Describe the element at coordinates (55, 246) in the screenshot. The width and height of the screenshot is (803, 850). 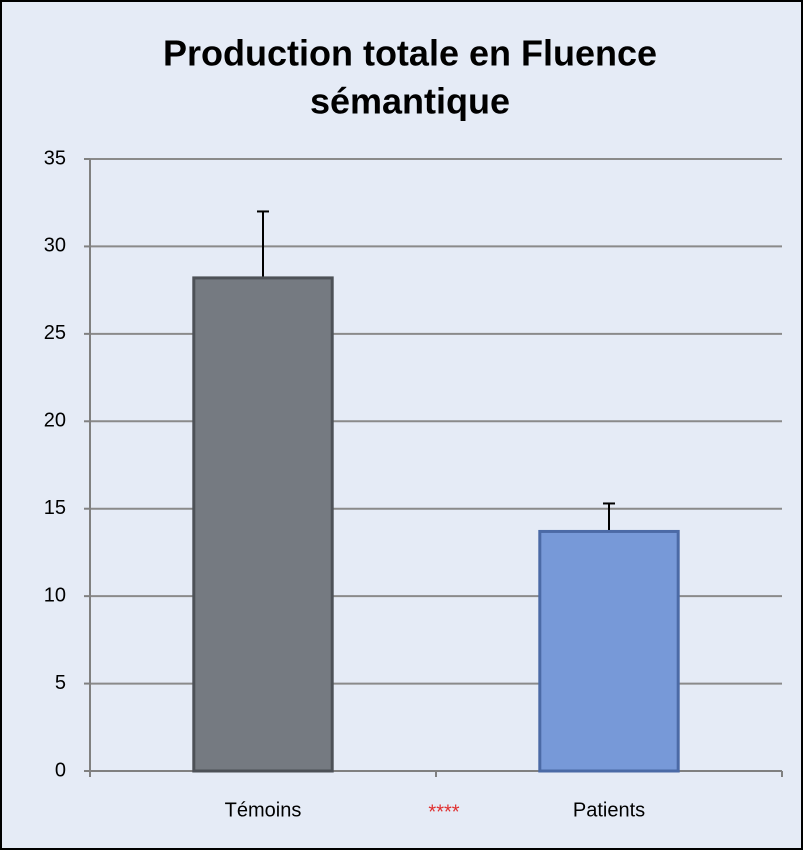
I see `y-tick-label: 30` at that location.